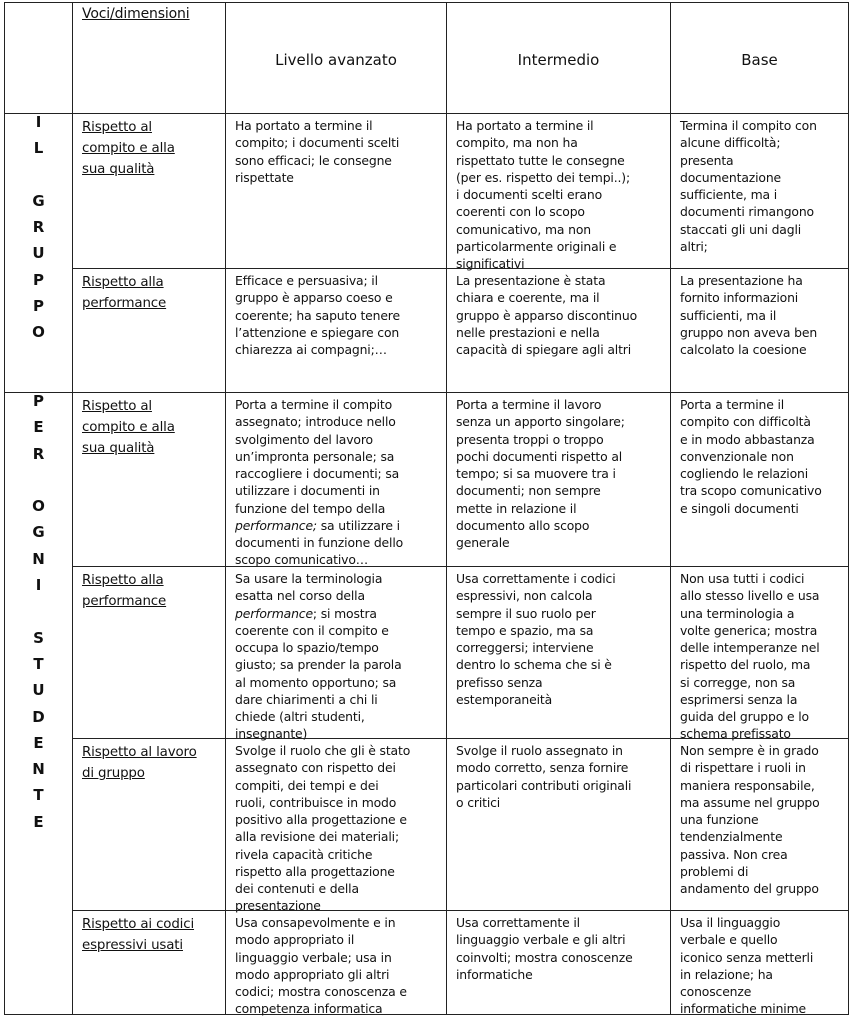  Describe the element at coordinates (747, 212) in the screenshot. I see `descriptor-line: documenti rimangono` at that location.